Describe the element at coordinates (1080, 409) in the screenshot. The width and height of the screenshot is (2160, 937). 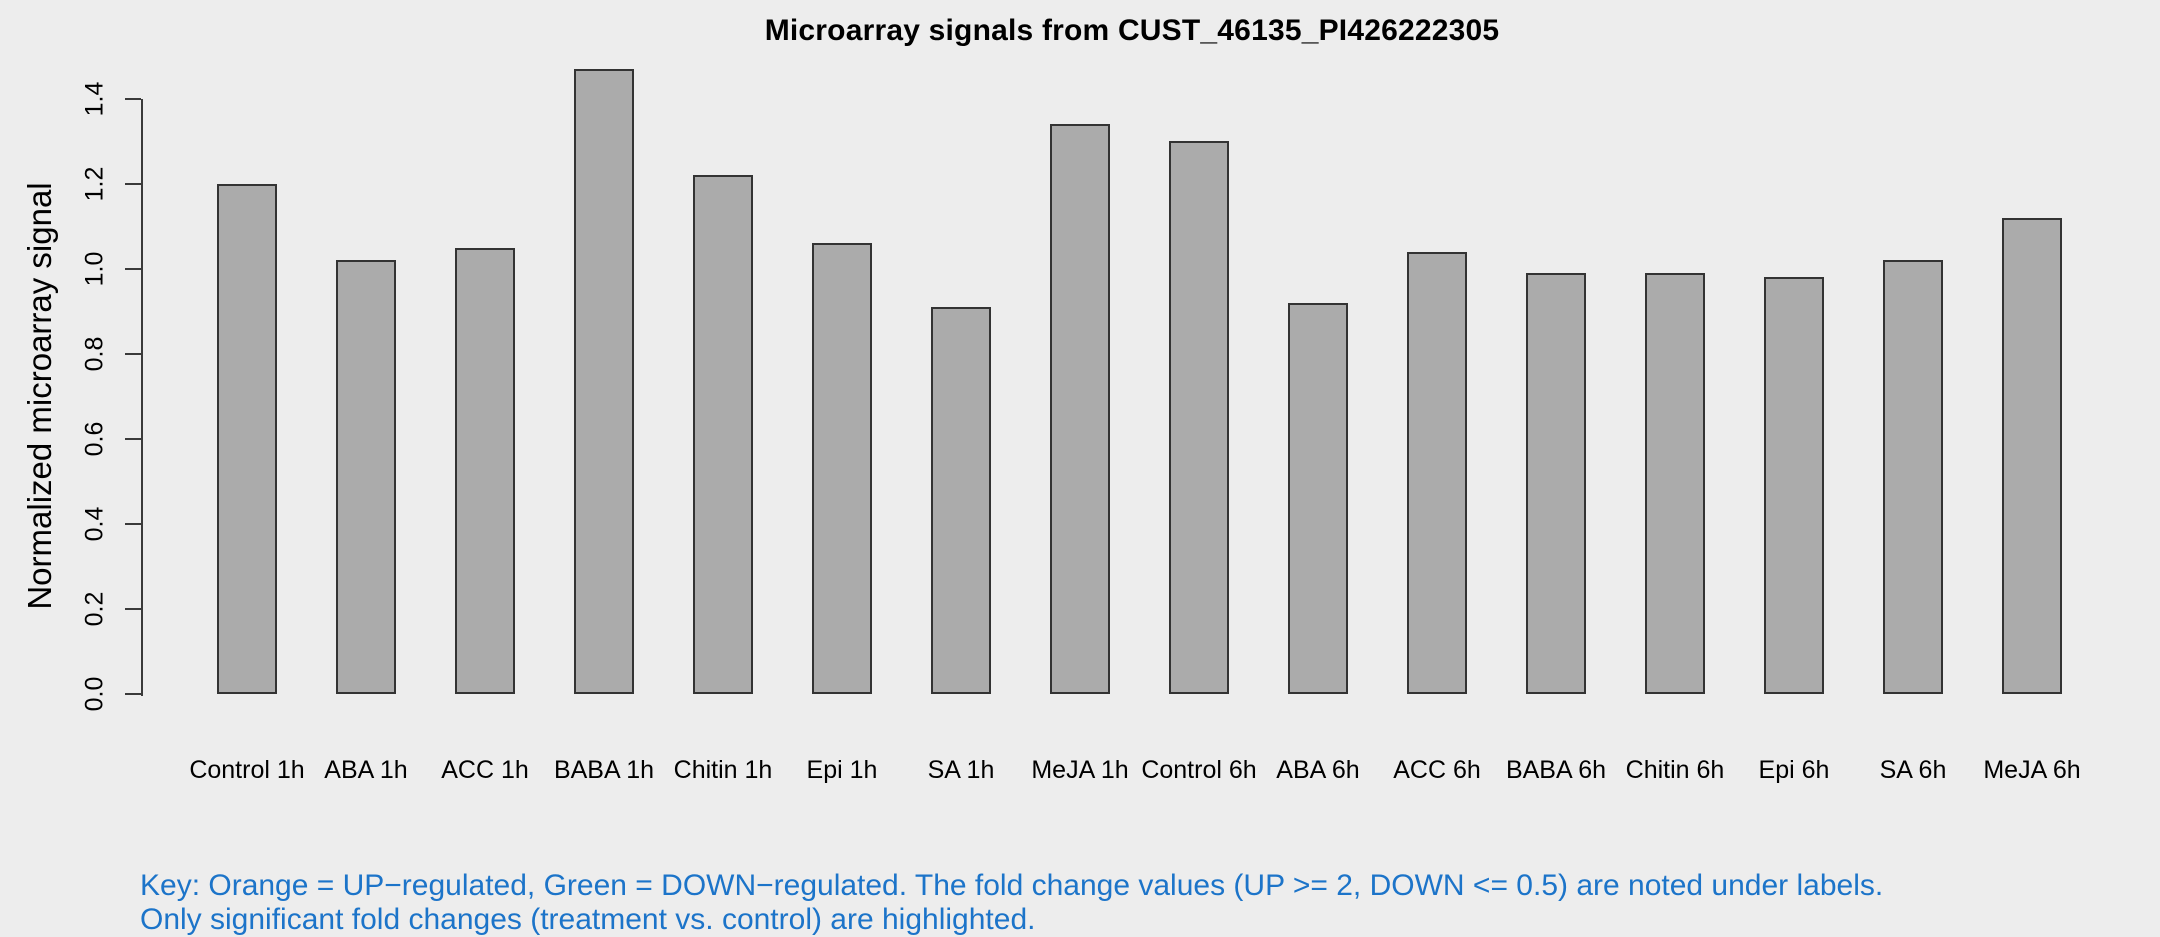
I see `bar-meja-1h` at that location.